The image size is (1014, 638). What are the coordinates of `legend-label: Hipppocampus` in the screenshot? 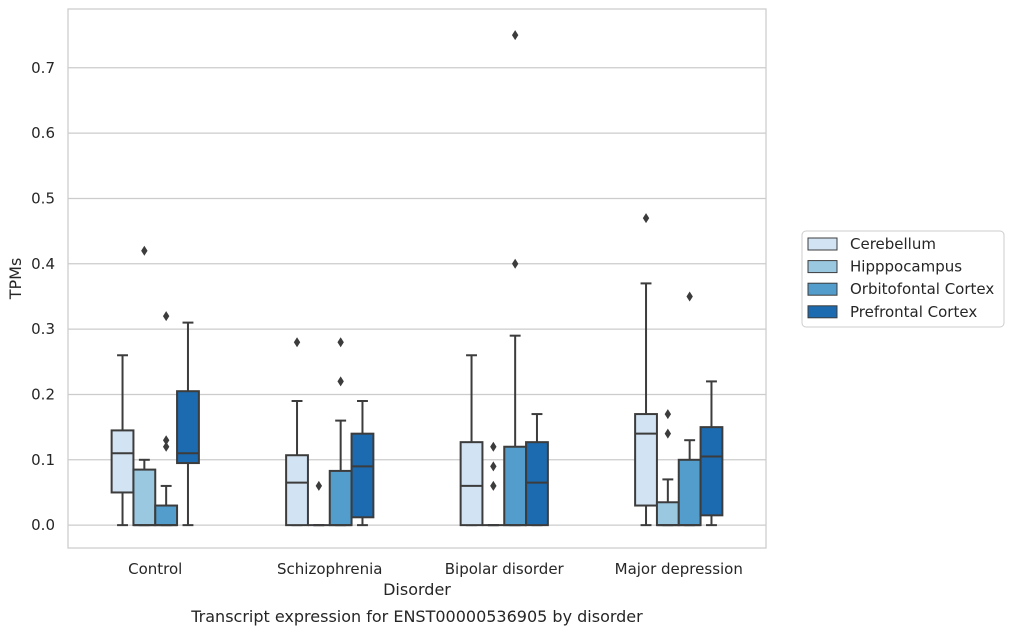 It's located at (906, 267).